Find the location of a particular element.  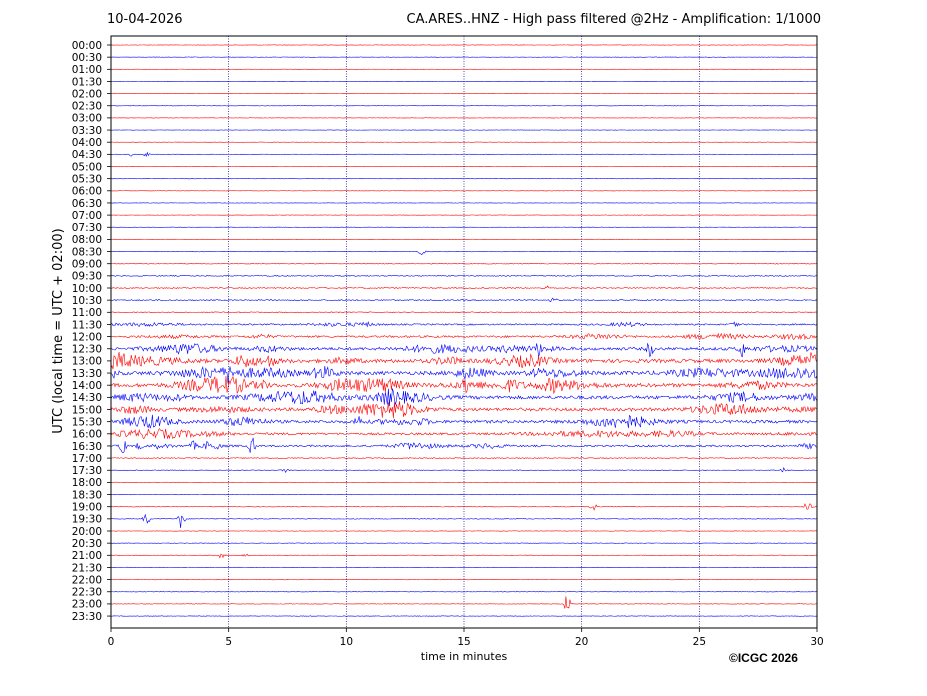

x-tick-label: 15 is located at coordinates (463, 642).